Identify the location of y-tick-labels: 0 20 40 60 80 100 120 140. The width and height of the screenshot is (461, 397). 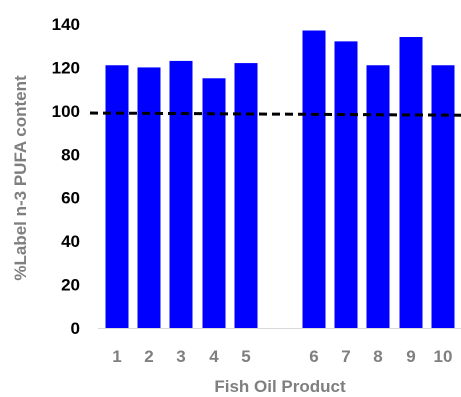
(66, 176).